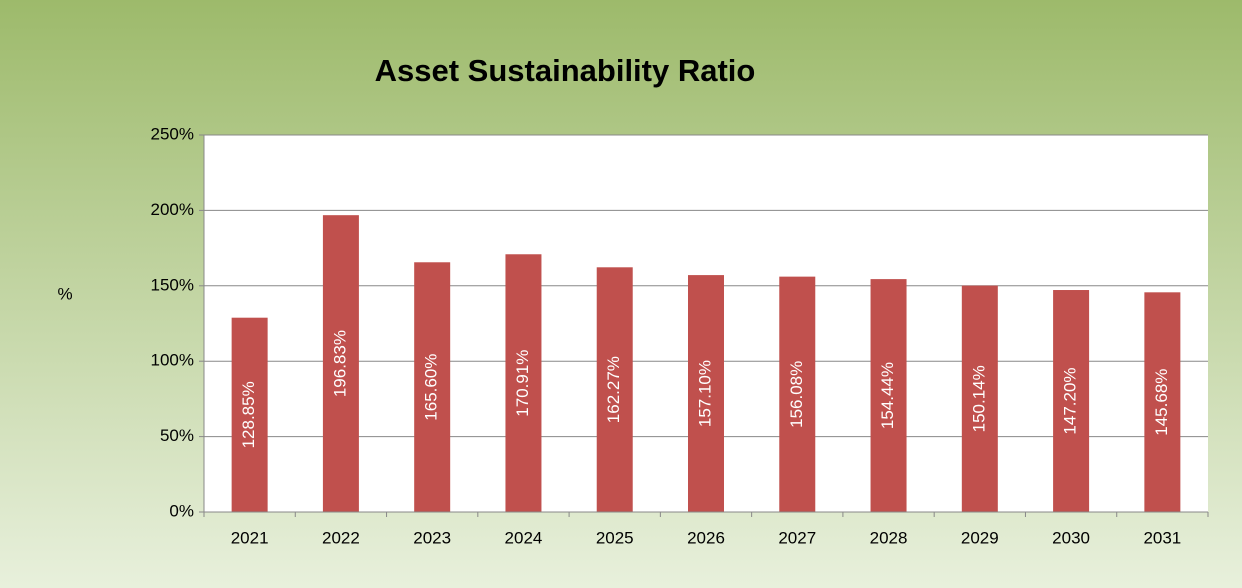 Image resolution: width=1242 pixels, height=588 pixels. I want to click on y-tick-label: 0%, so click(181, 510).